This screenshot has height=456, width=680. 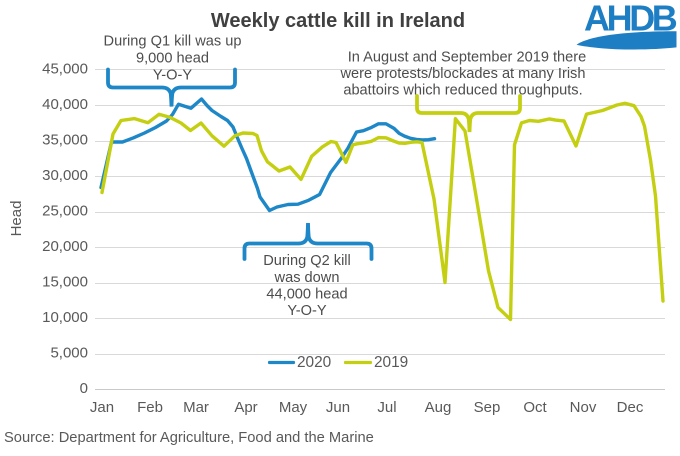 I want to click on svg-text:were protests/blockades at man: were protests/blockades at many Irish, so click(x=463, y=74).